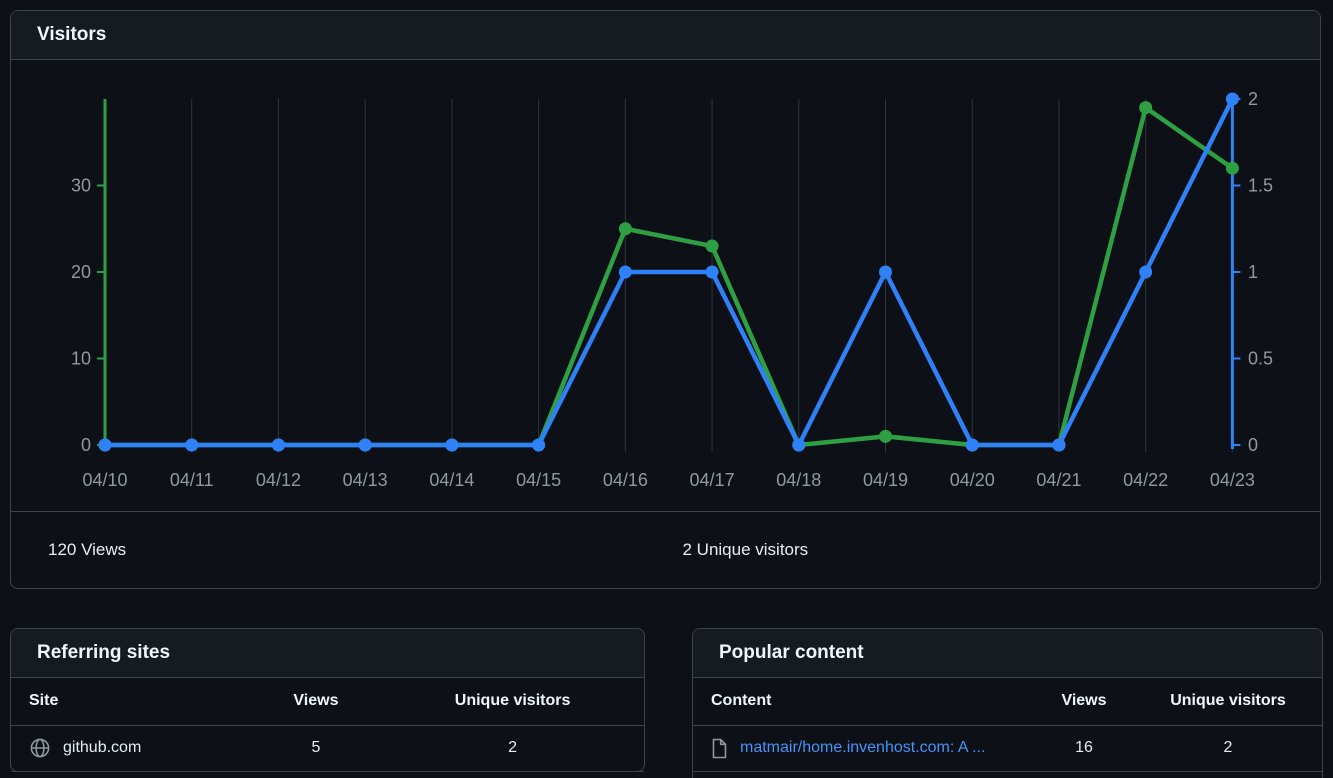  I want to click on total-unique-visitors-label: 2 Unique visitors, so click(745, 549).